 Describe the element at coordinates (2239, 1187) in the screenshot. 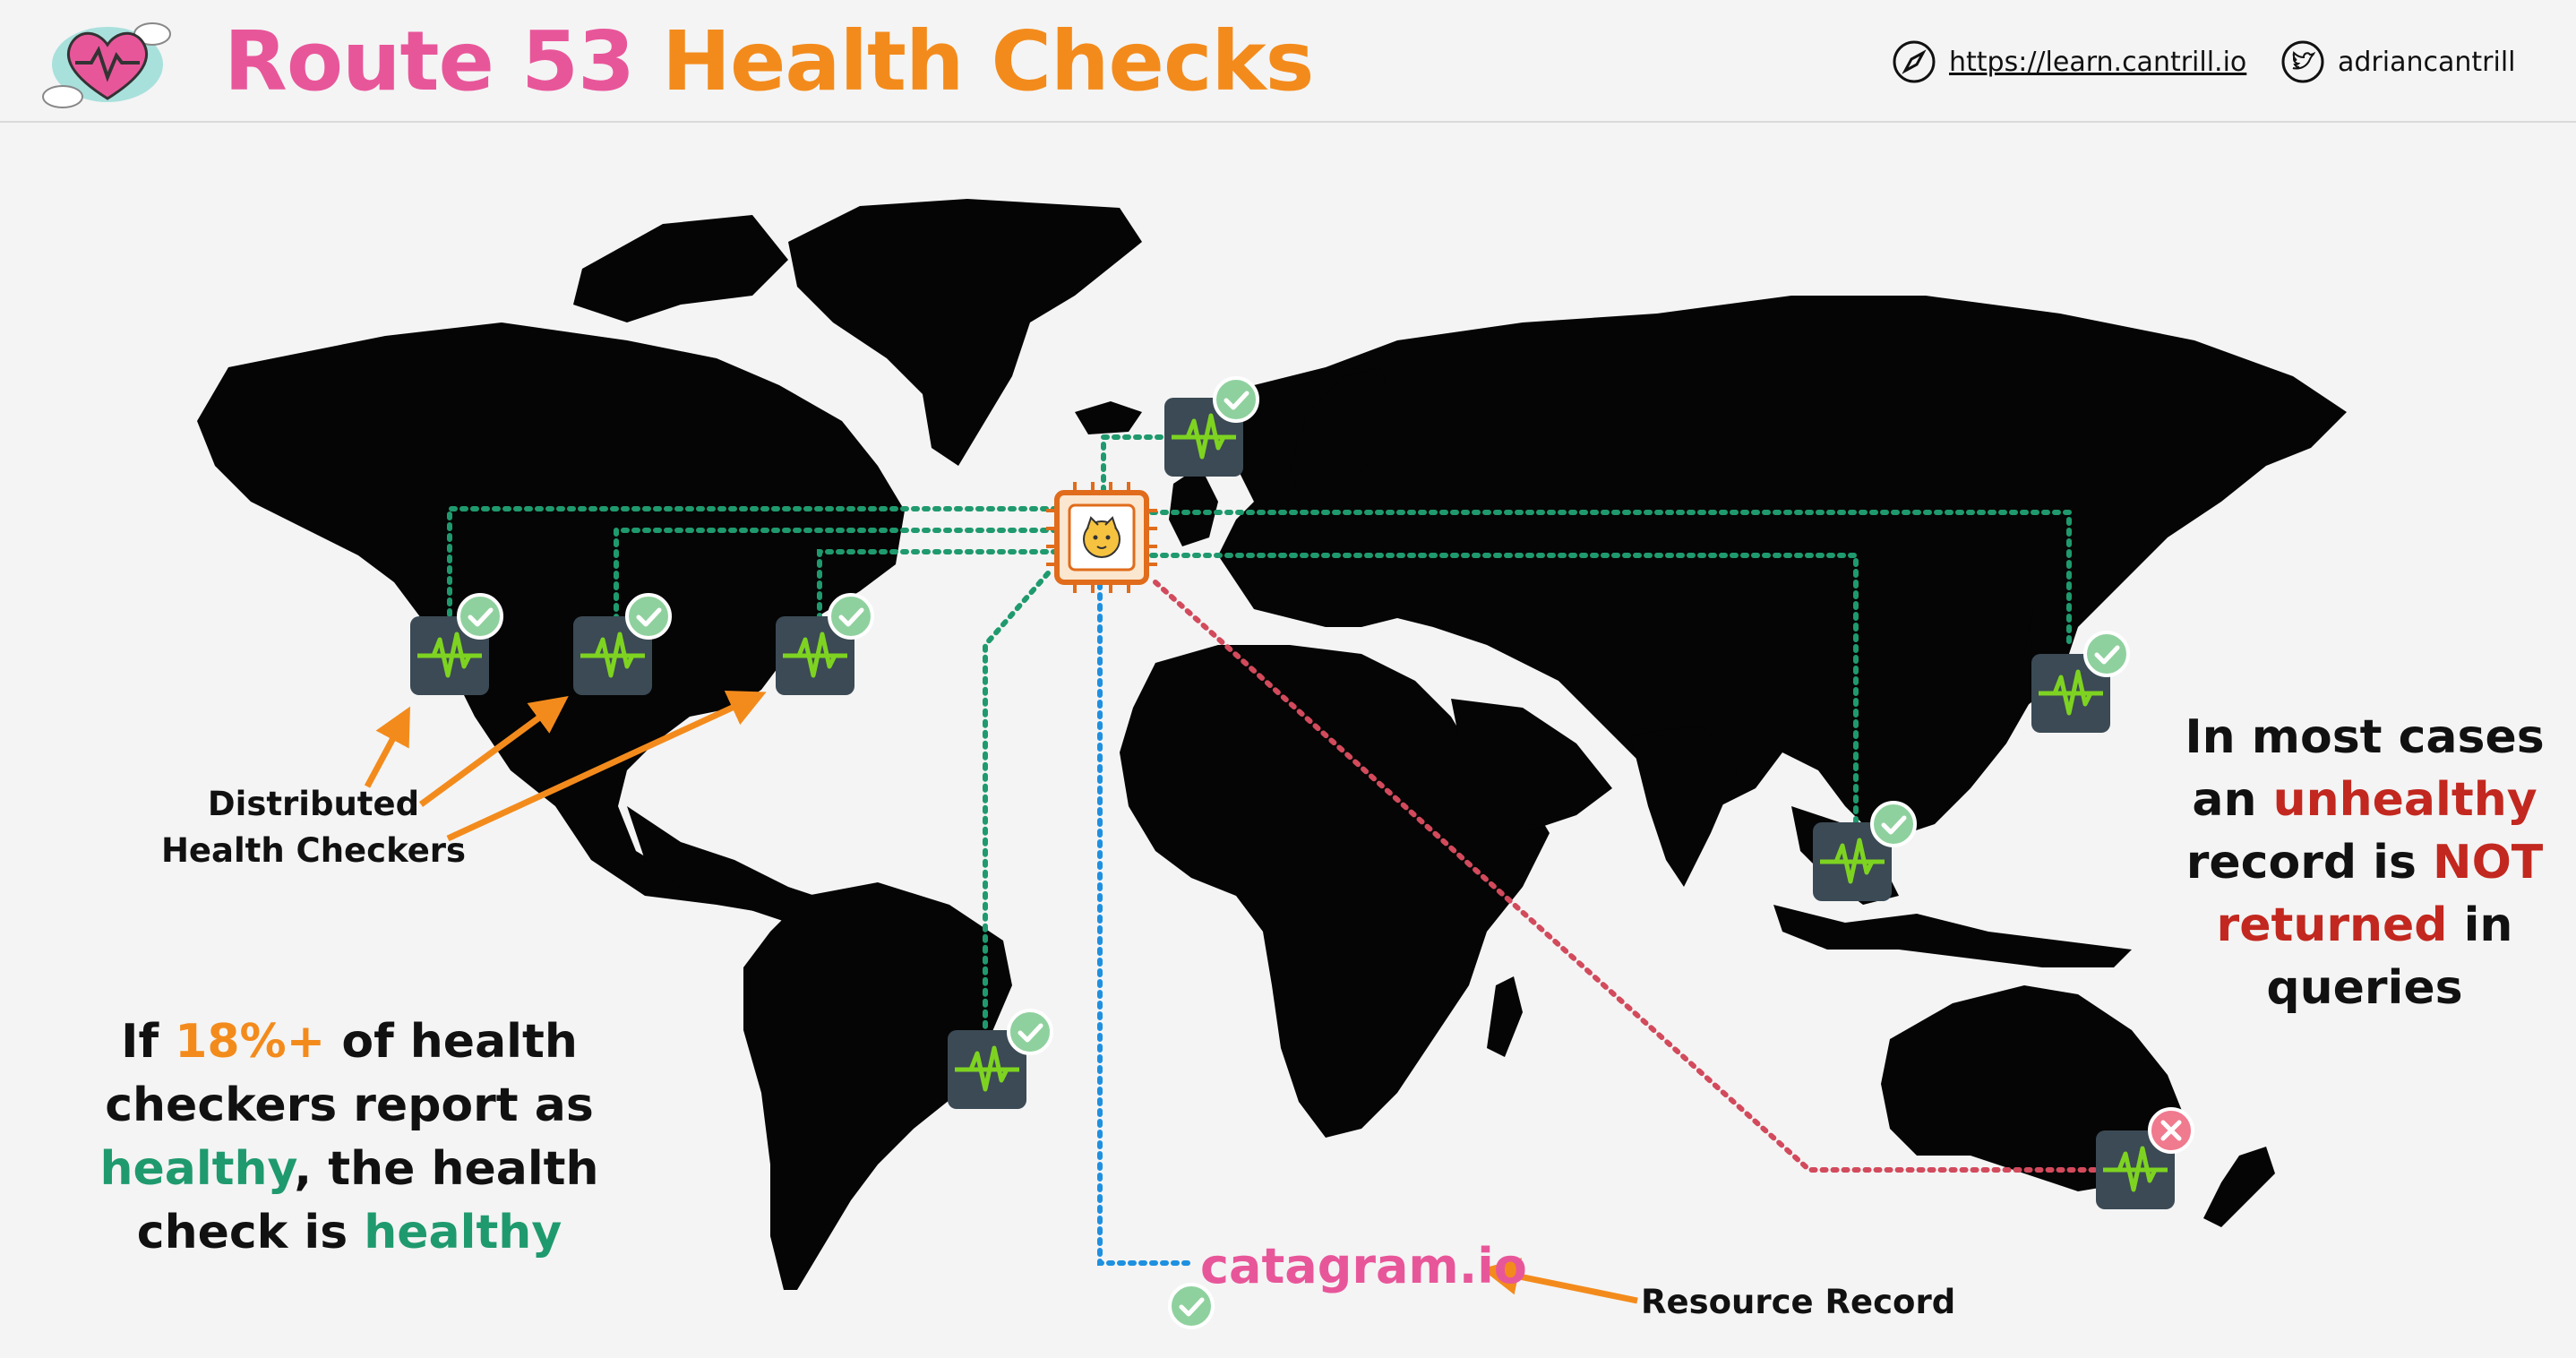

I see `new-zealand-shape` at that location.